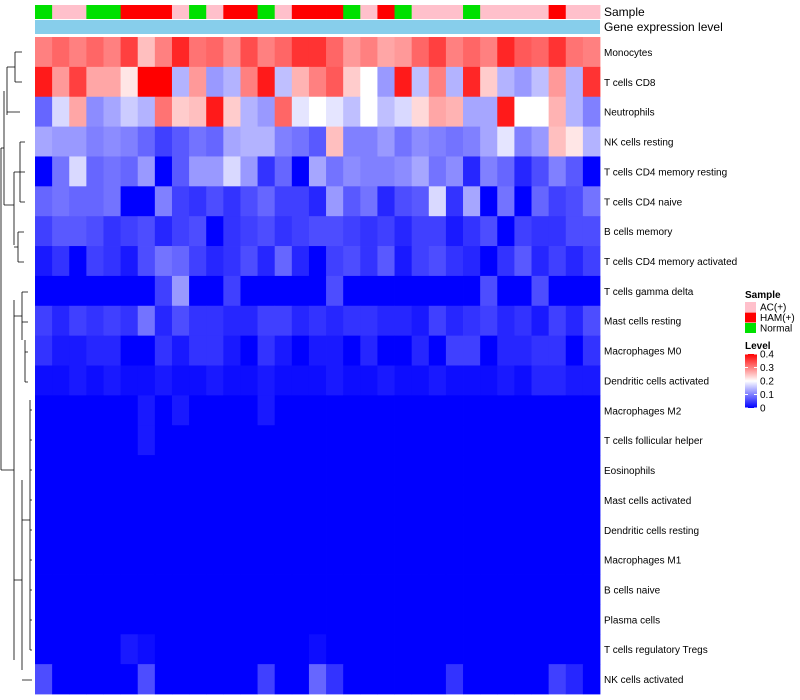 This screenshot has height=700, width=800. Describe the element at coordinates (638, 232) in the screenshot. I see `row-label: B cells memory` at that location.